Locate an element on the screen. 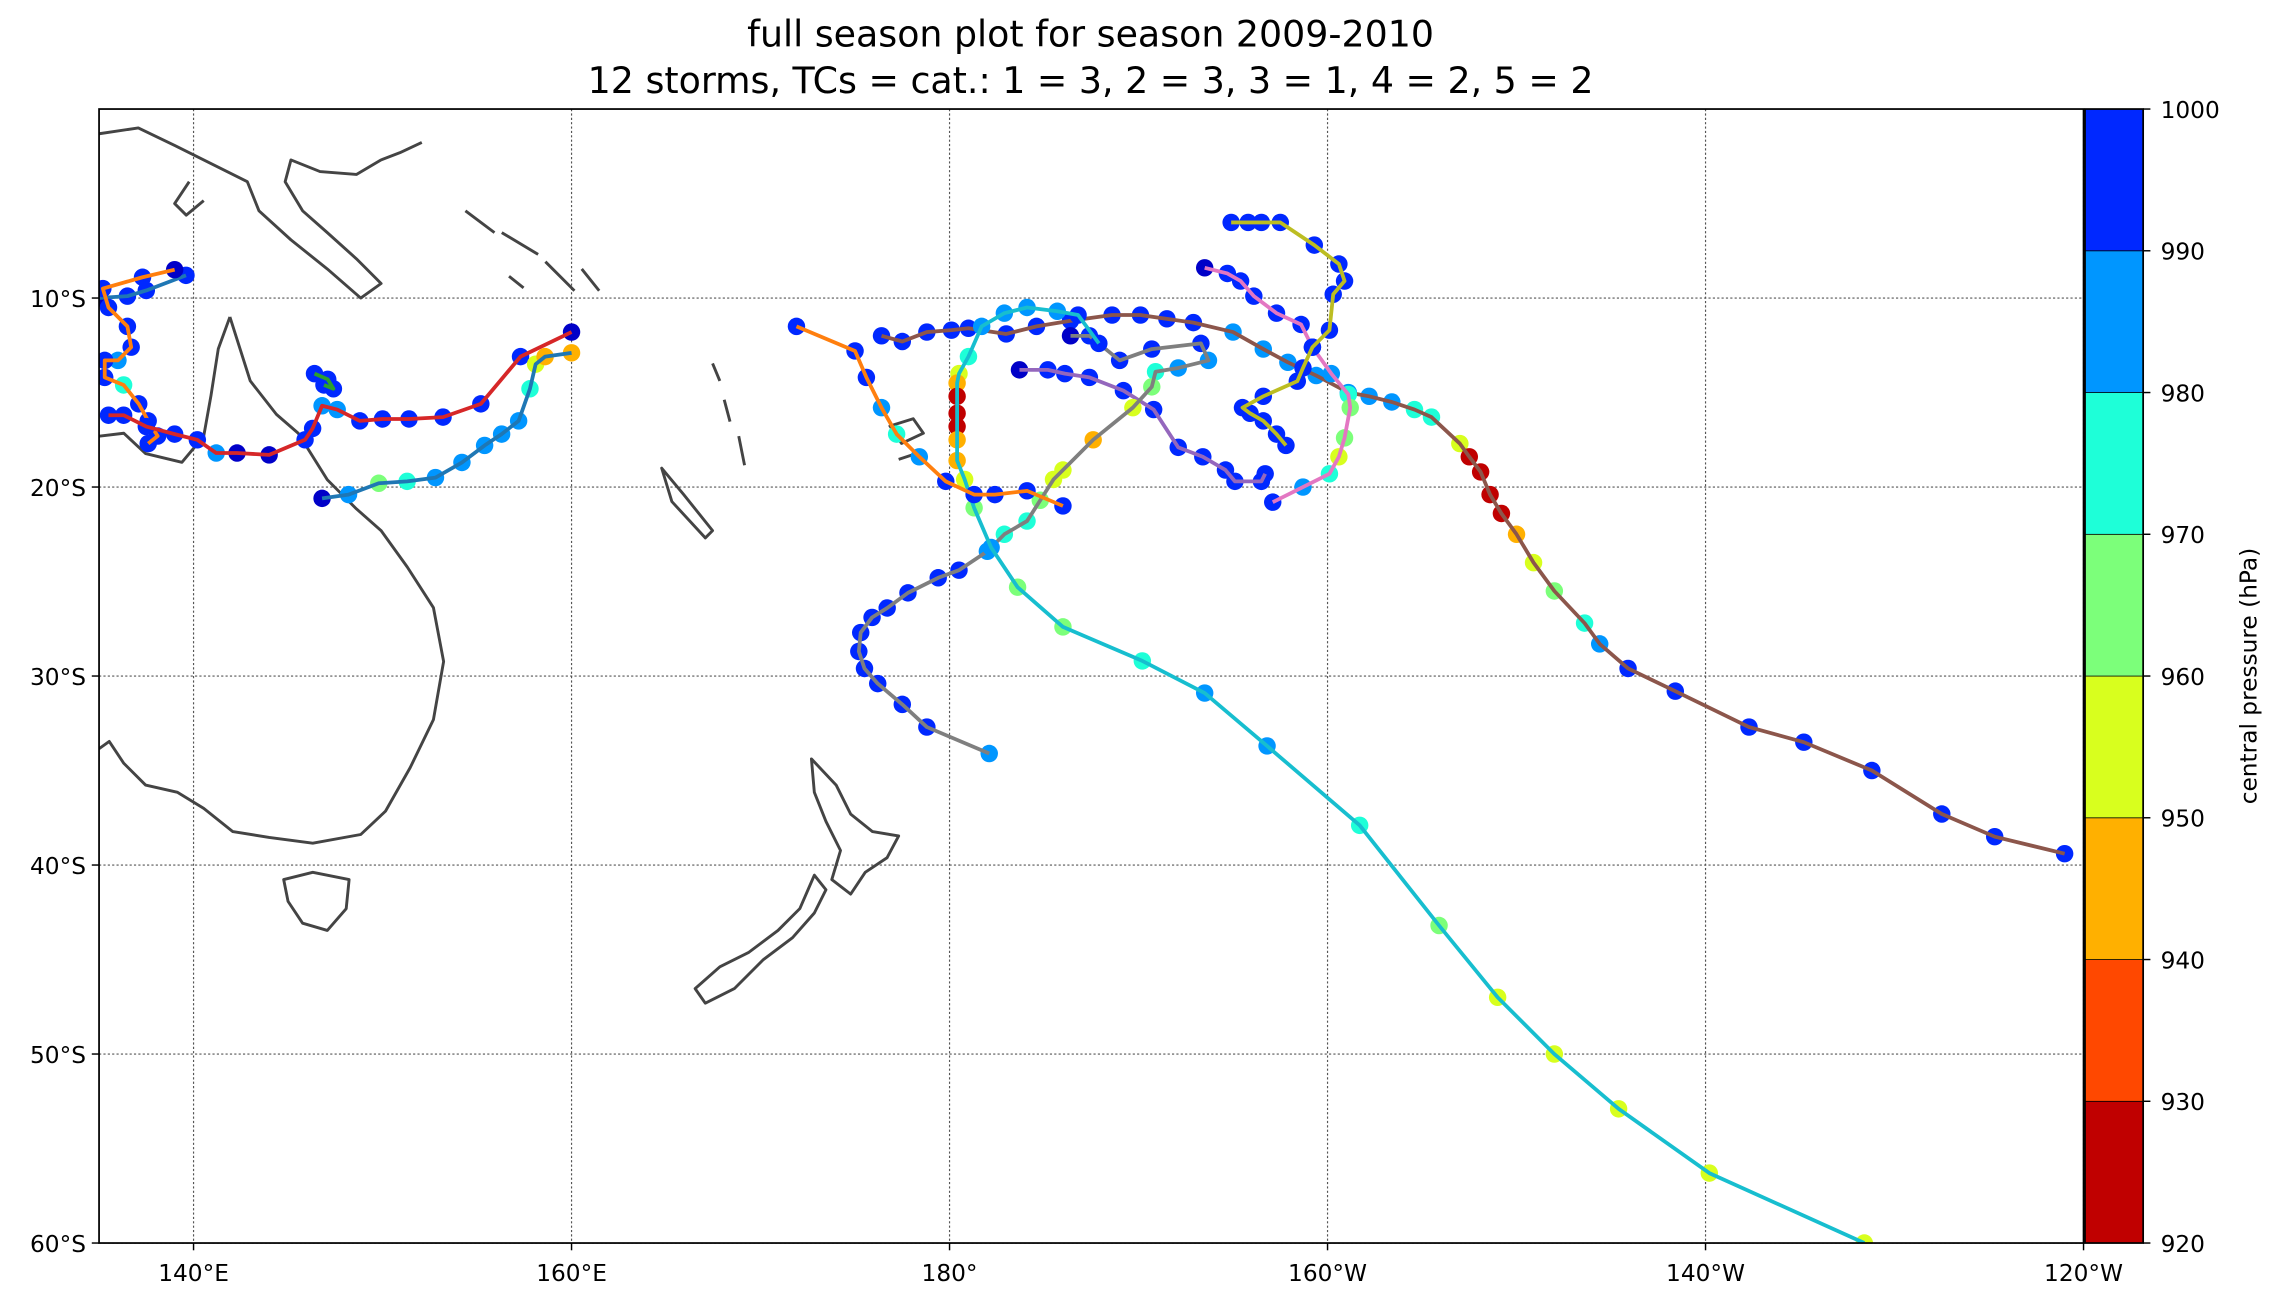 The height and width of the screenshot is (1307, 2280). colorbar-tick-label: 990 is located at coordinates (2183, 252).